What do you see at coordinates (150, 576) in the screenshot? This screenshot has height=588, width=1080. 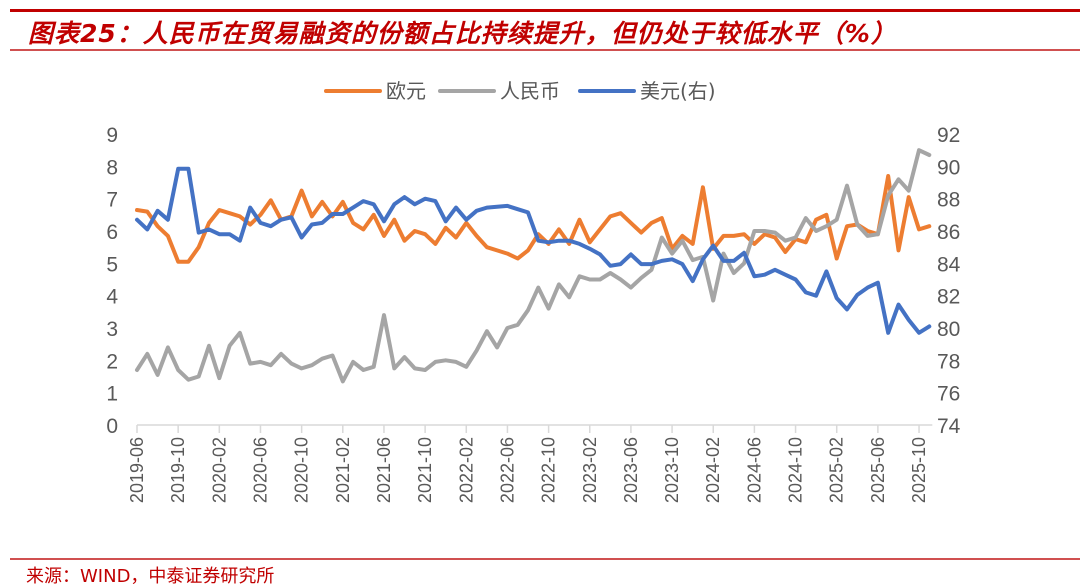 I see `source-note: 来源：WIND，中泰证券研究所` at bounding box center [150, 576].